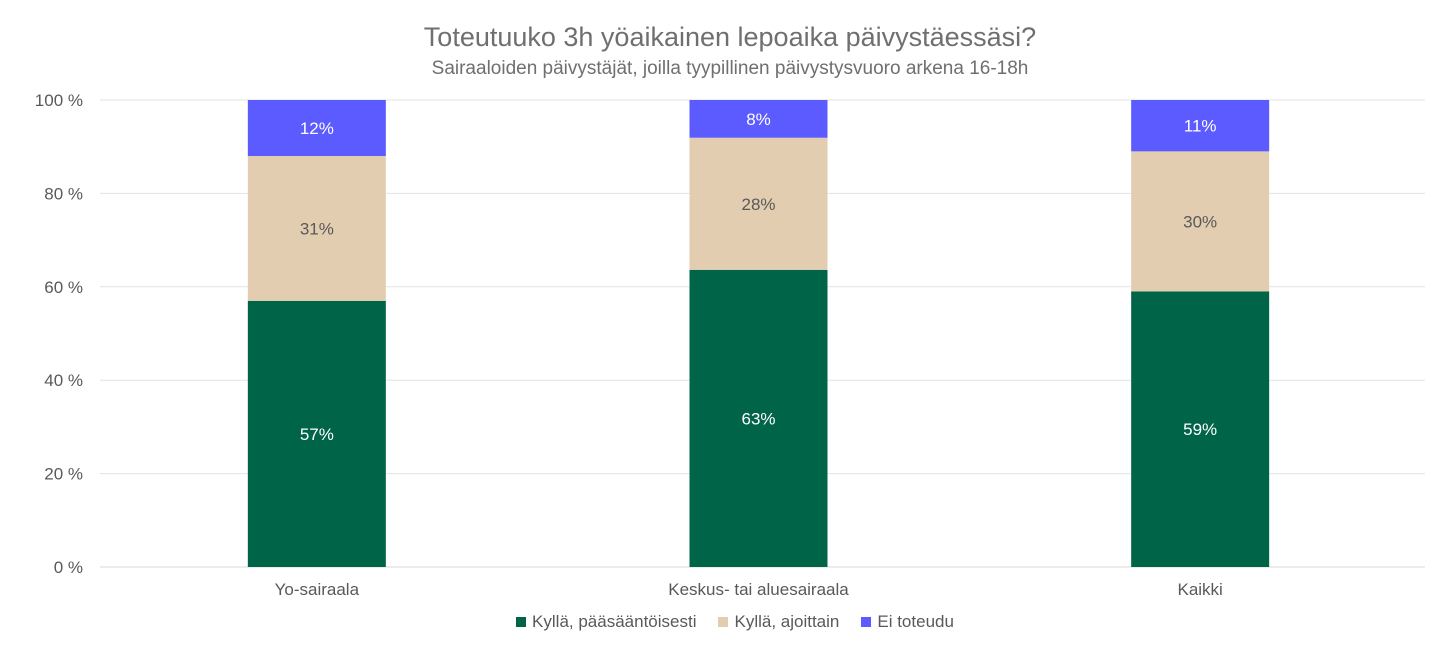  I want to click on y-tick-label: 100 %, so click(59, 100).